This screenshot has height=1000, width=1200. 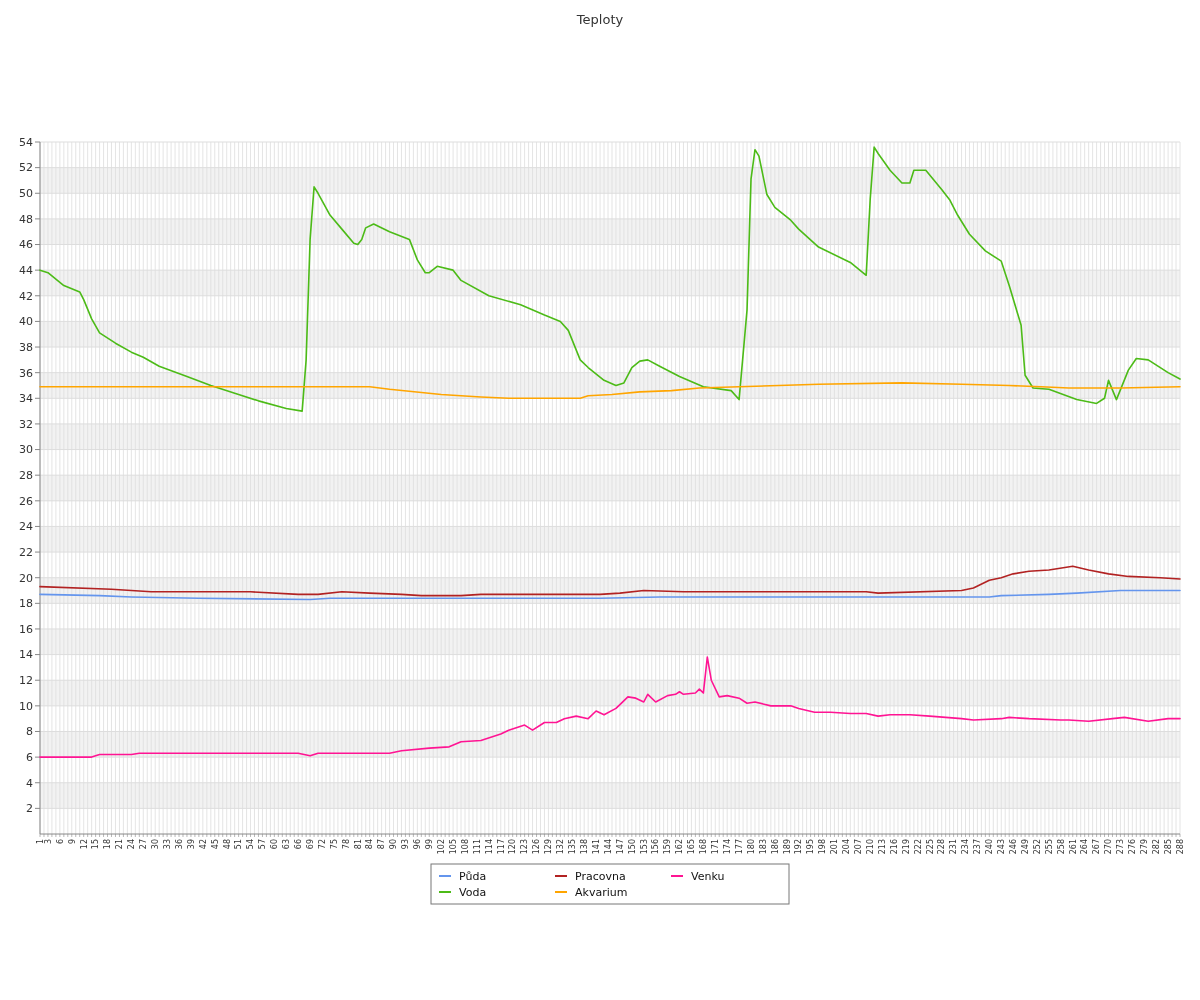 What do you see at coordinates (473, 876) in the screenshot?
I see `legend-label: Půda` at bounding box center [473, 876].